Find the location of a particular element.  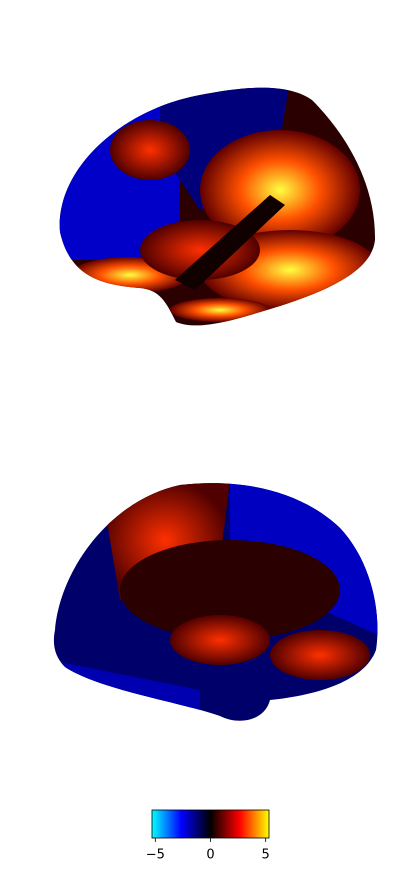

colorbar: −5 0 5 is located at coordinates (208, 836).